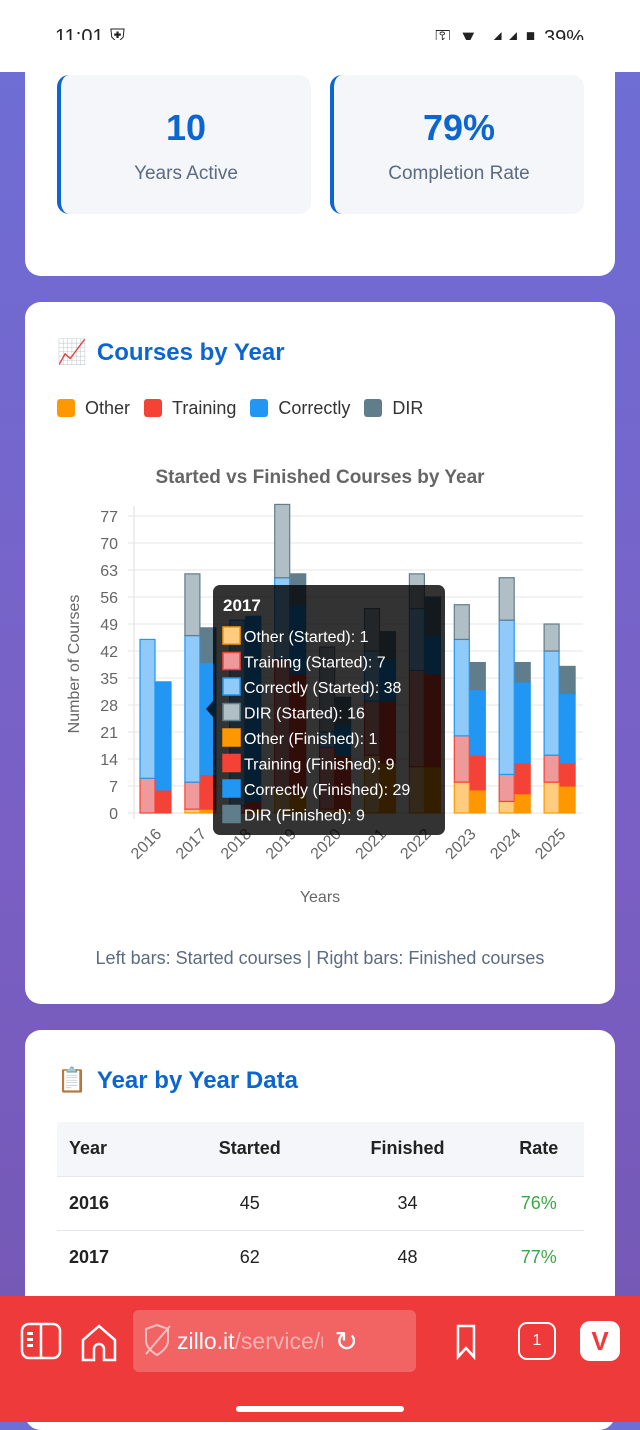  What do you see at coordinates (93, 408) in the screenshot?
I see `legend-other: Other` at bounding box center [93, 408].